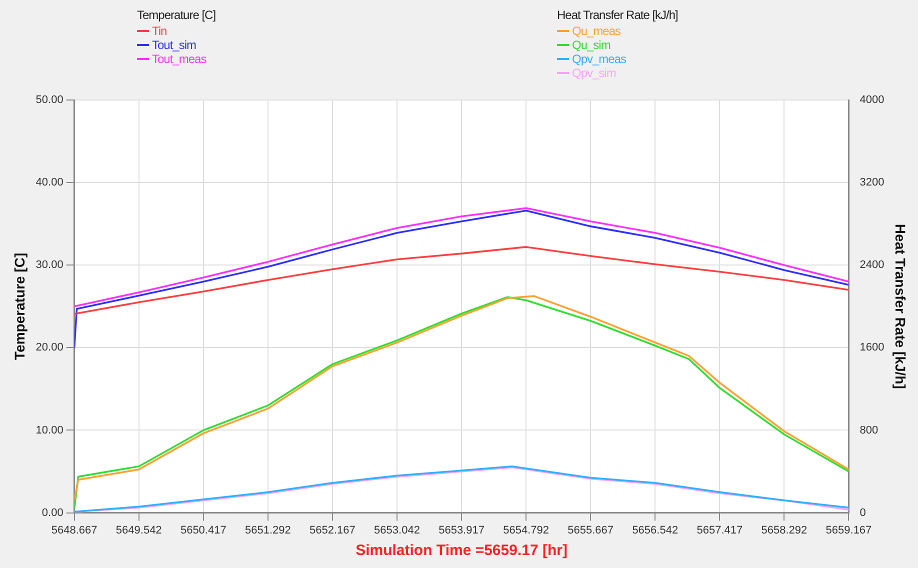 This screenshot has height=568, width=918. Describe the element at coordinates (872, 100) in the screenshot. I see `y2-tick-label: 4000` at that location.